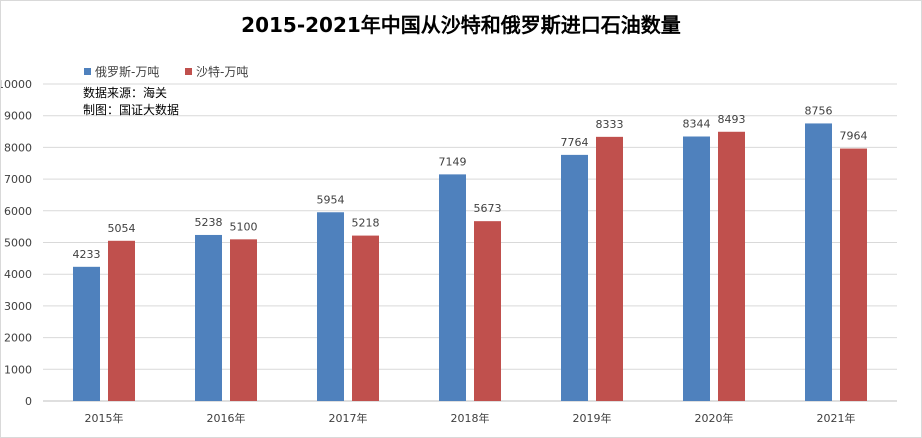  What do you see at coordinates (18, 338) in the screenshot?
I see `y-tick-label: 2000` at bounding box center [18, 338].